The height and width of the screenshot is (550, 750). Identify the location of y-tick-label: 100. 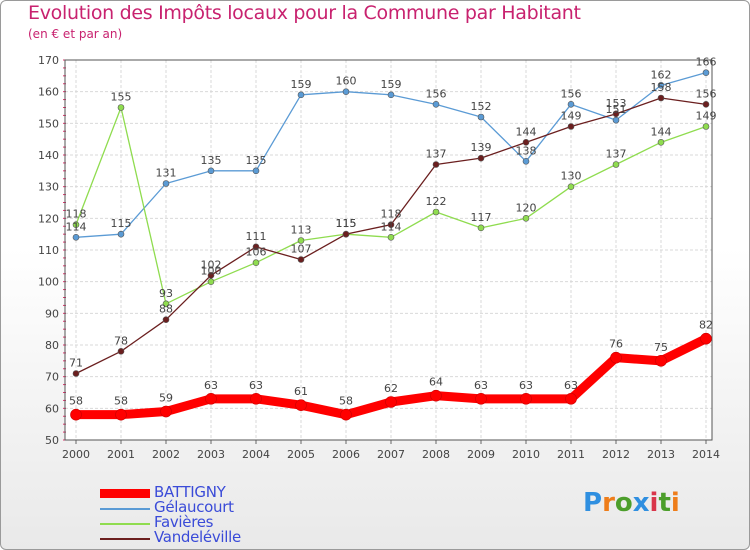
(48, 282).